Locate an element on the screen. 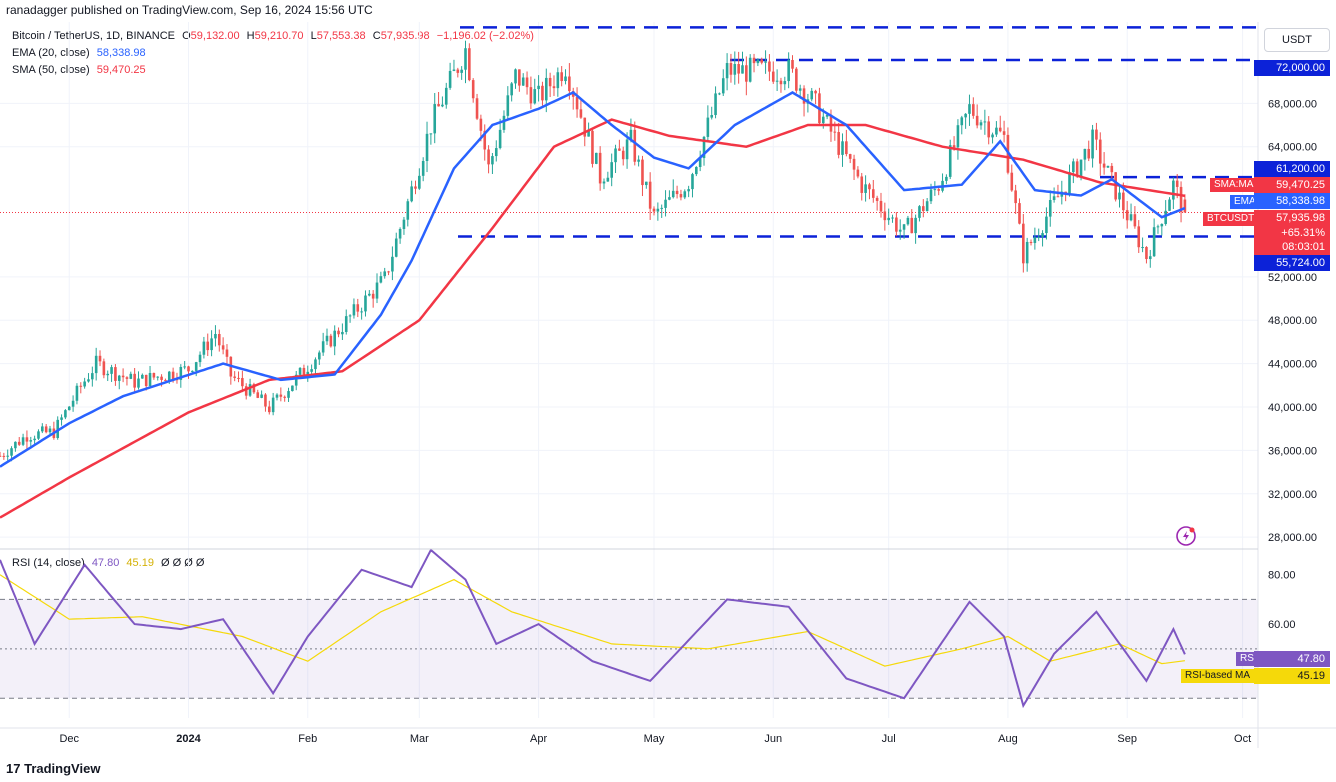 The image size is (1336, 782). sma-value-tag: 59,470.25 is located at coordinates (1292, 185).